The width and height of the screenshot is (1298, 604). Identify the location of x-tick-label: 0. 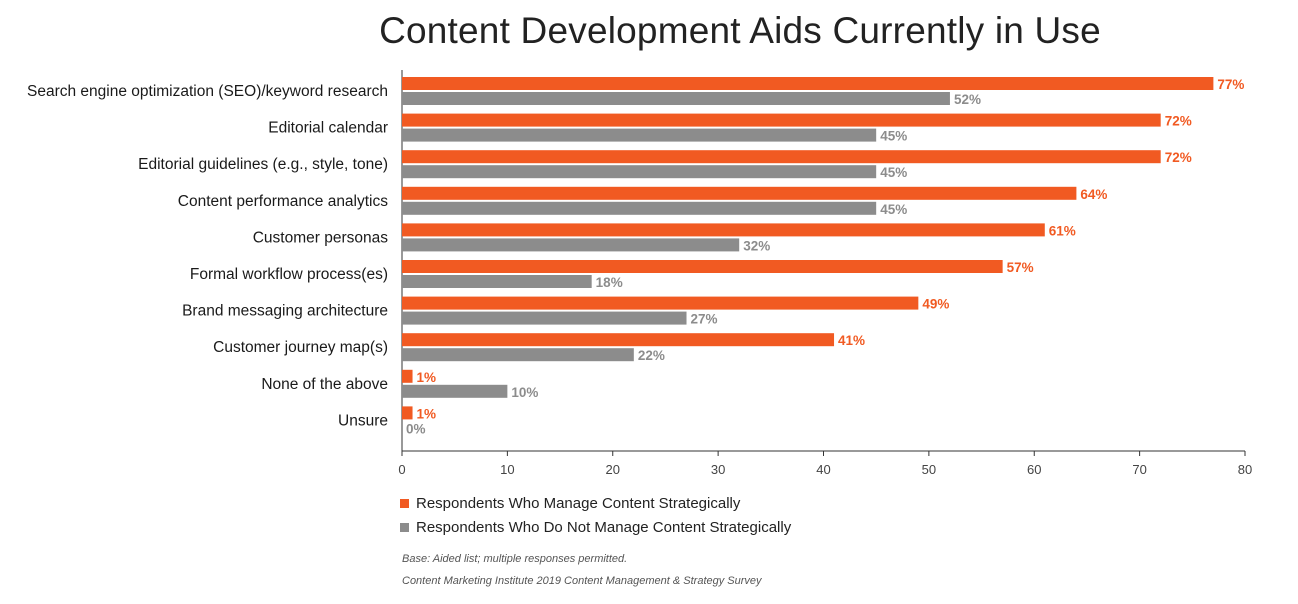
(401, 469).